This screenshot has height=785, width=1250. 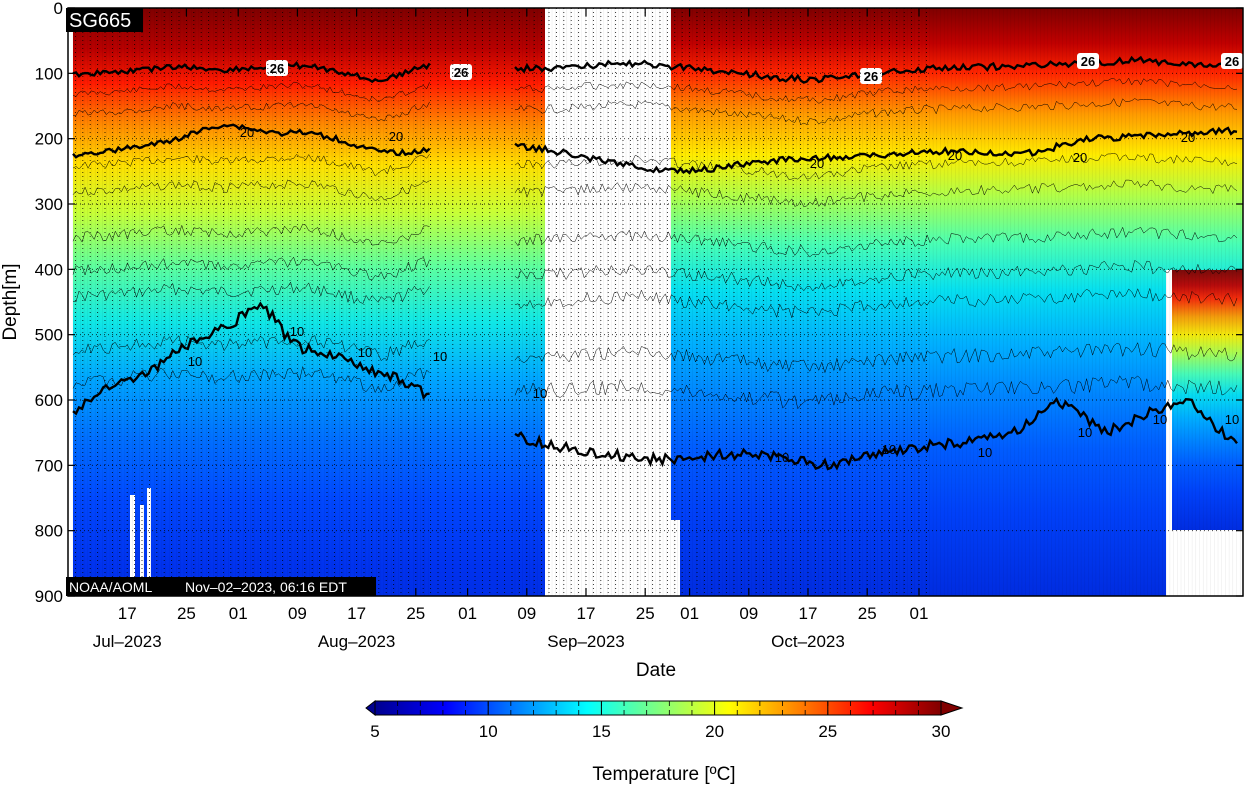 I want to click on glider-id: SG665, so click(x=100, y=21).